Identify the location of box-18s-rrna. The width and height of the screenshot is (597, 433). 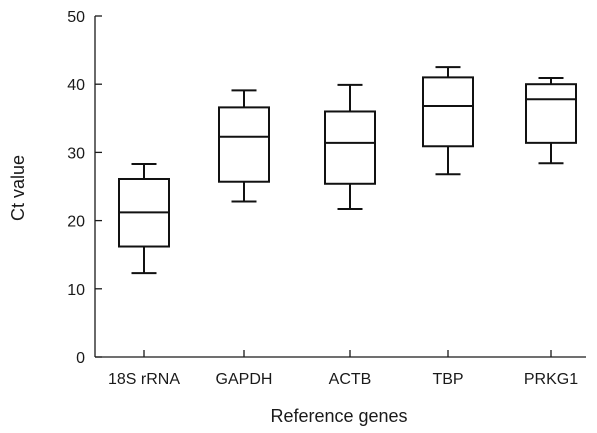
(144, 218).